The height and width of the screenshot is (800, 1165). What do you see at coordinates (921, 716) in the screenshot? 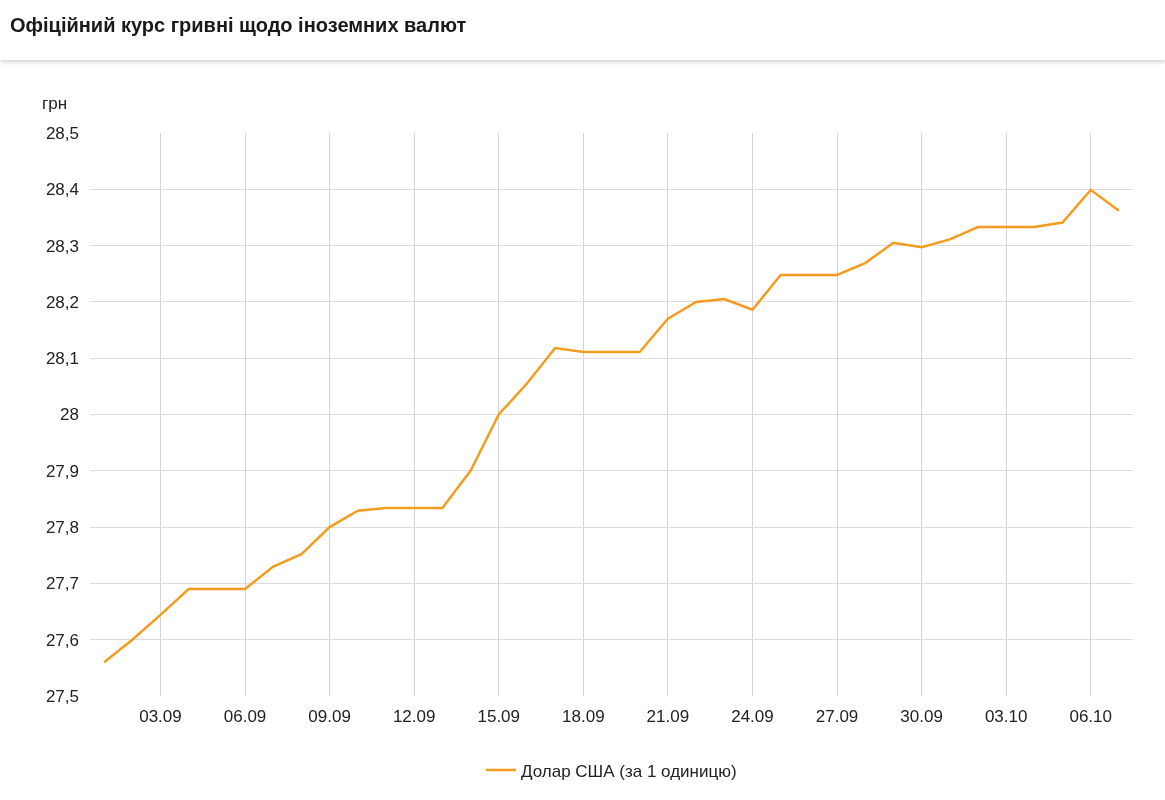
I see `x-tick-label: 30.09` at bounding box center [921, 716].